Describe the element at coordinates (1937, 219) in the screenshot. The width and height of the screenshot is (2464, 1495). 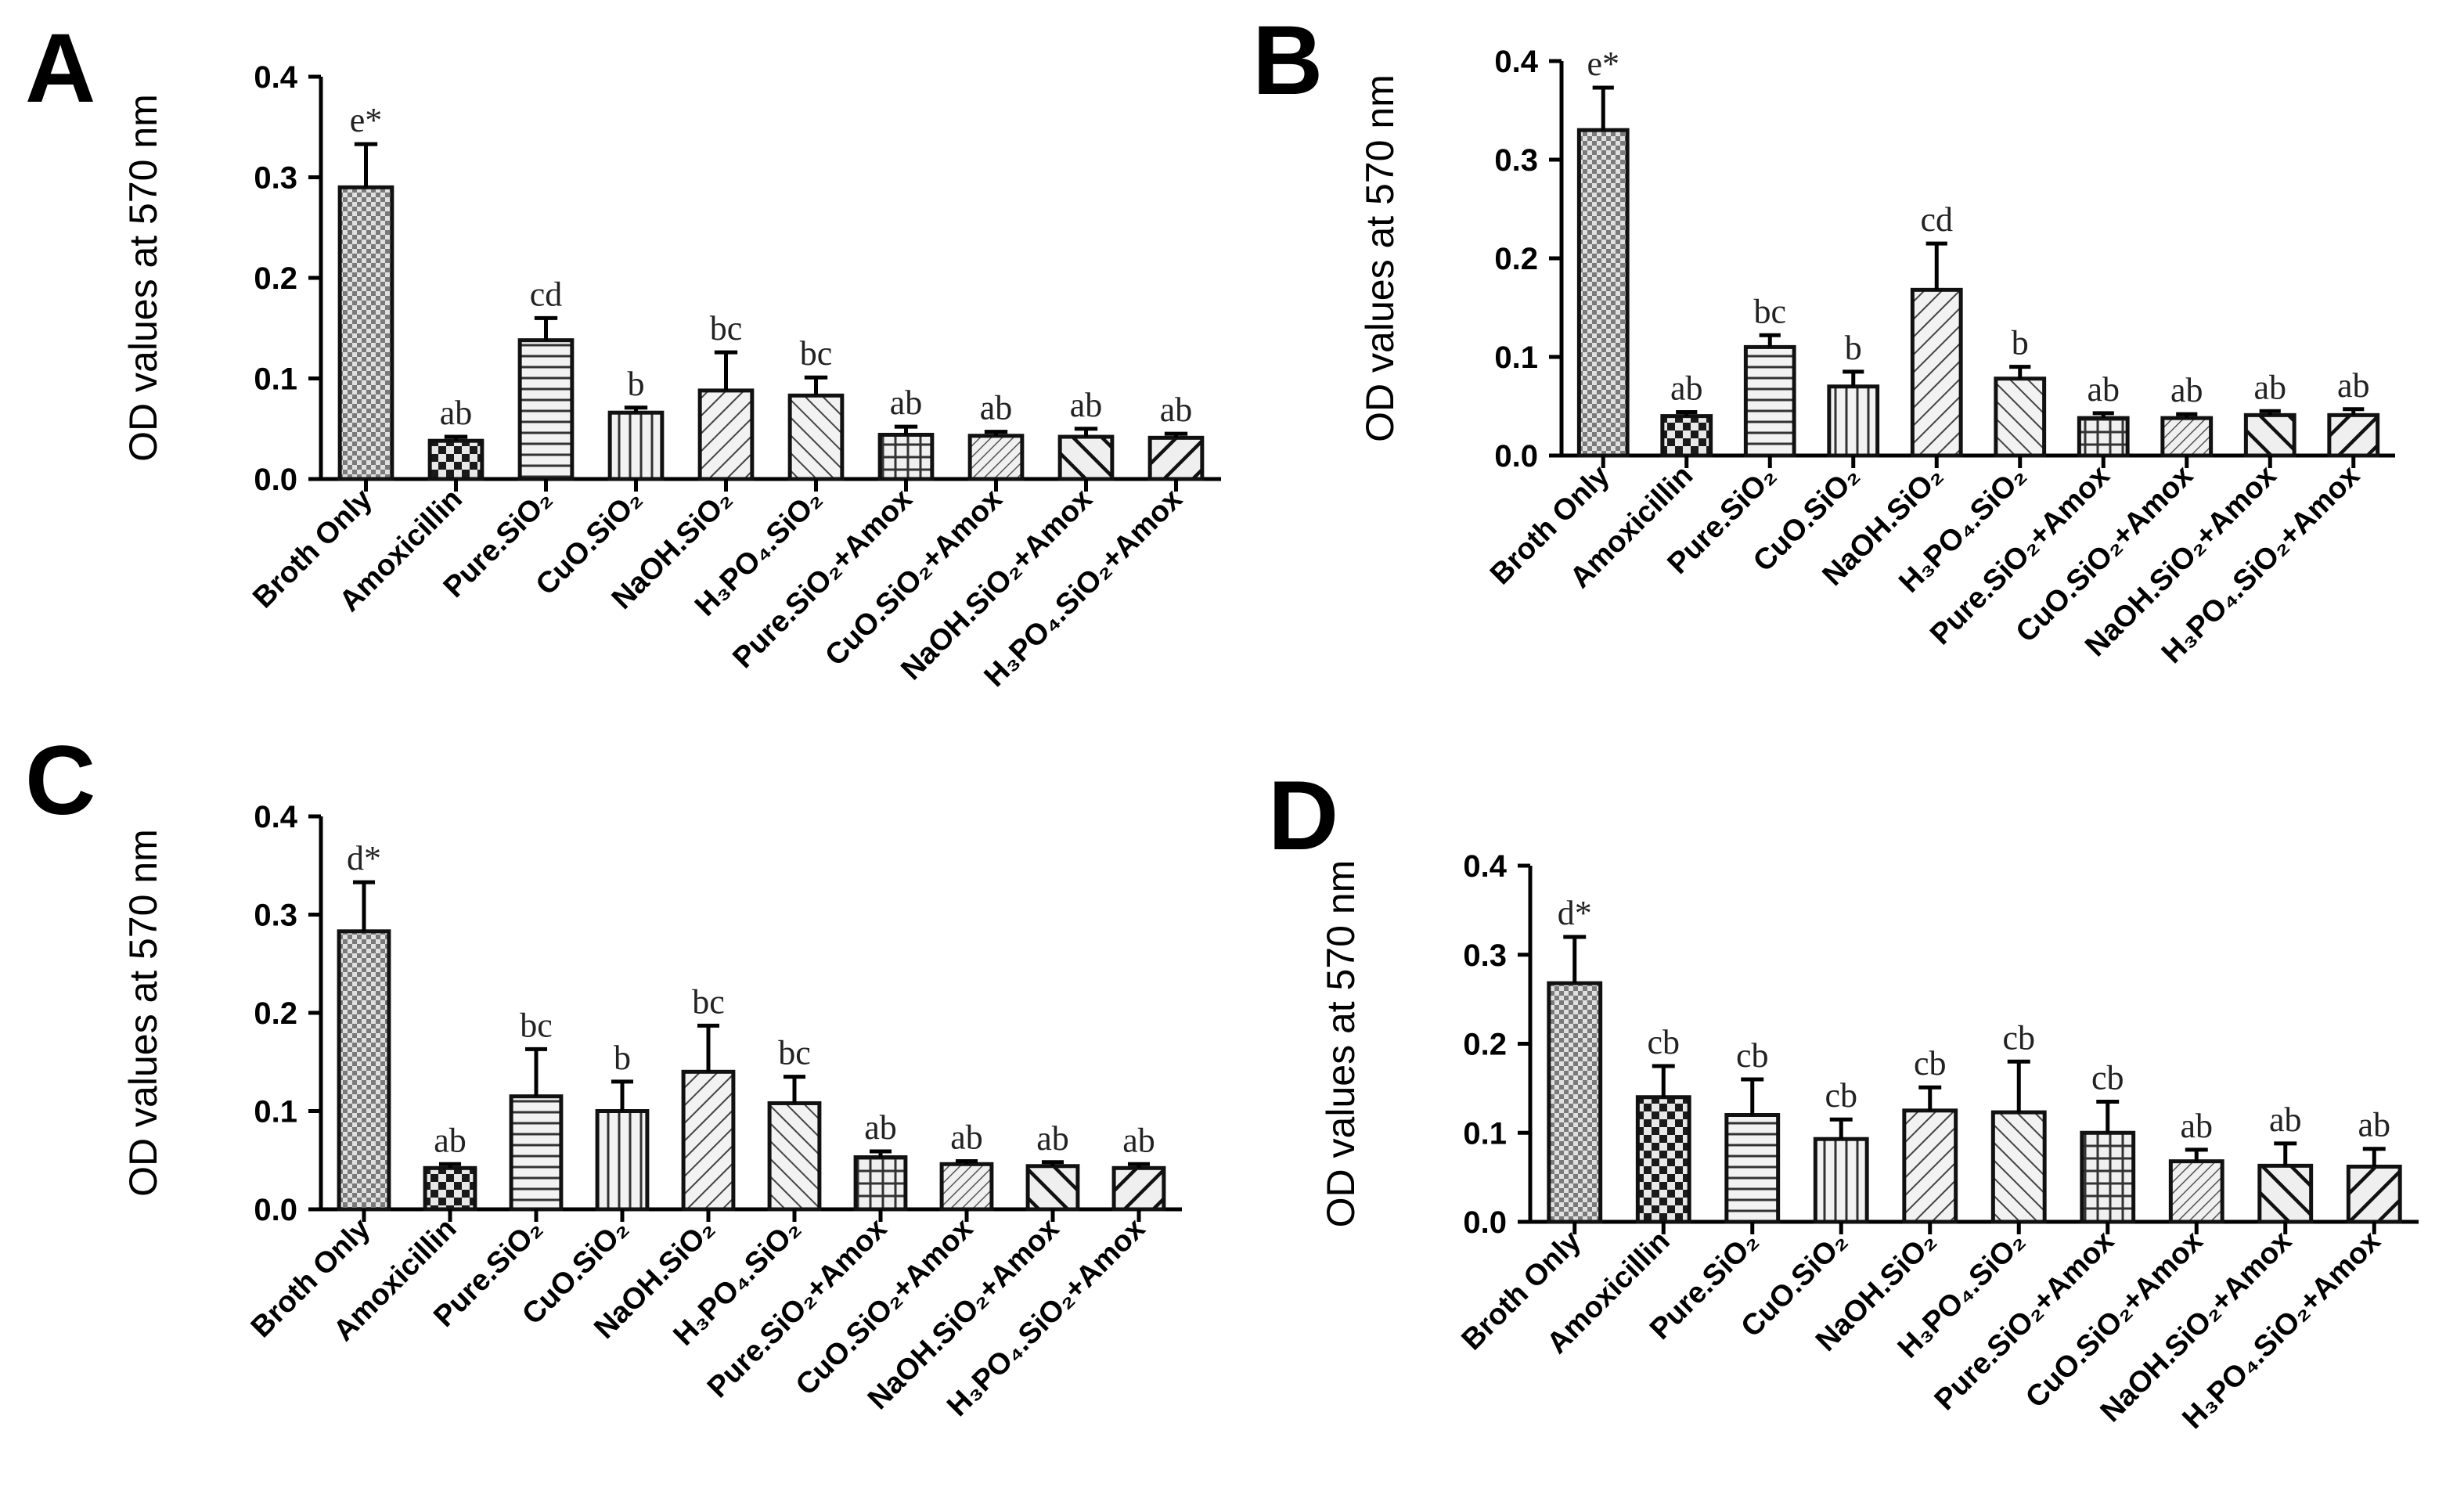
I see `significance-label: cd` at that location.